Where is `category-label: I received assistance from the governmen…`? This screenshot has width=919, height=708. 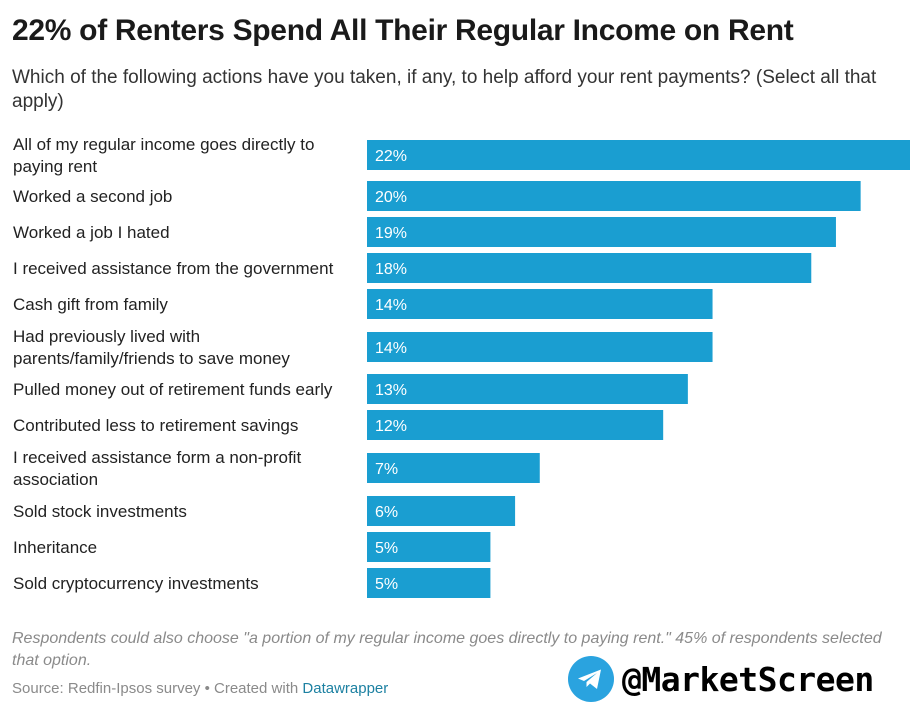
category-label: I received assistance from the governmen… is located at coordinates (173, 268).